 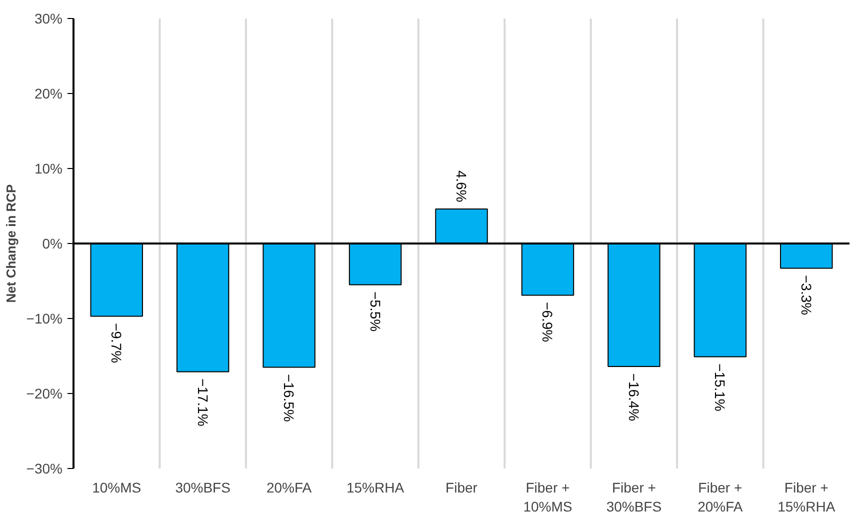 What do you see at coordinates (462, 186) in the screenshot?
I see `data-label: 4.6%` at bounding box center [462, 186].